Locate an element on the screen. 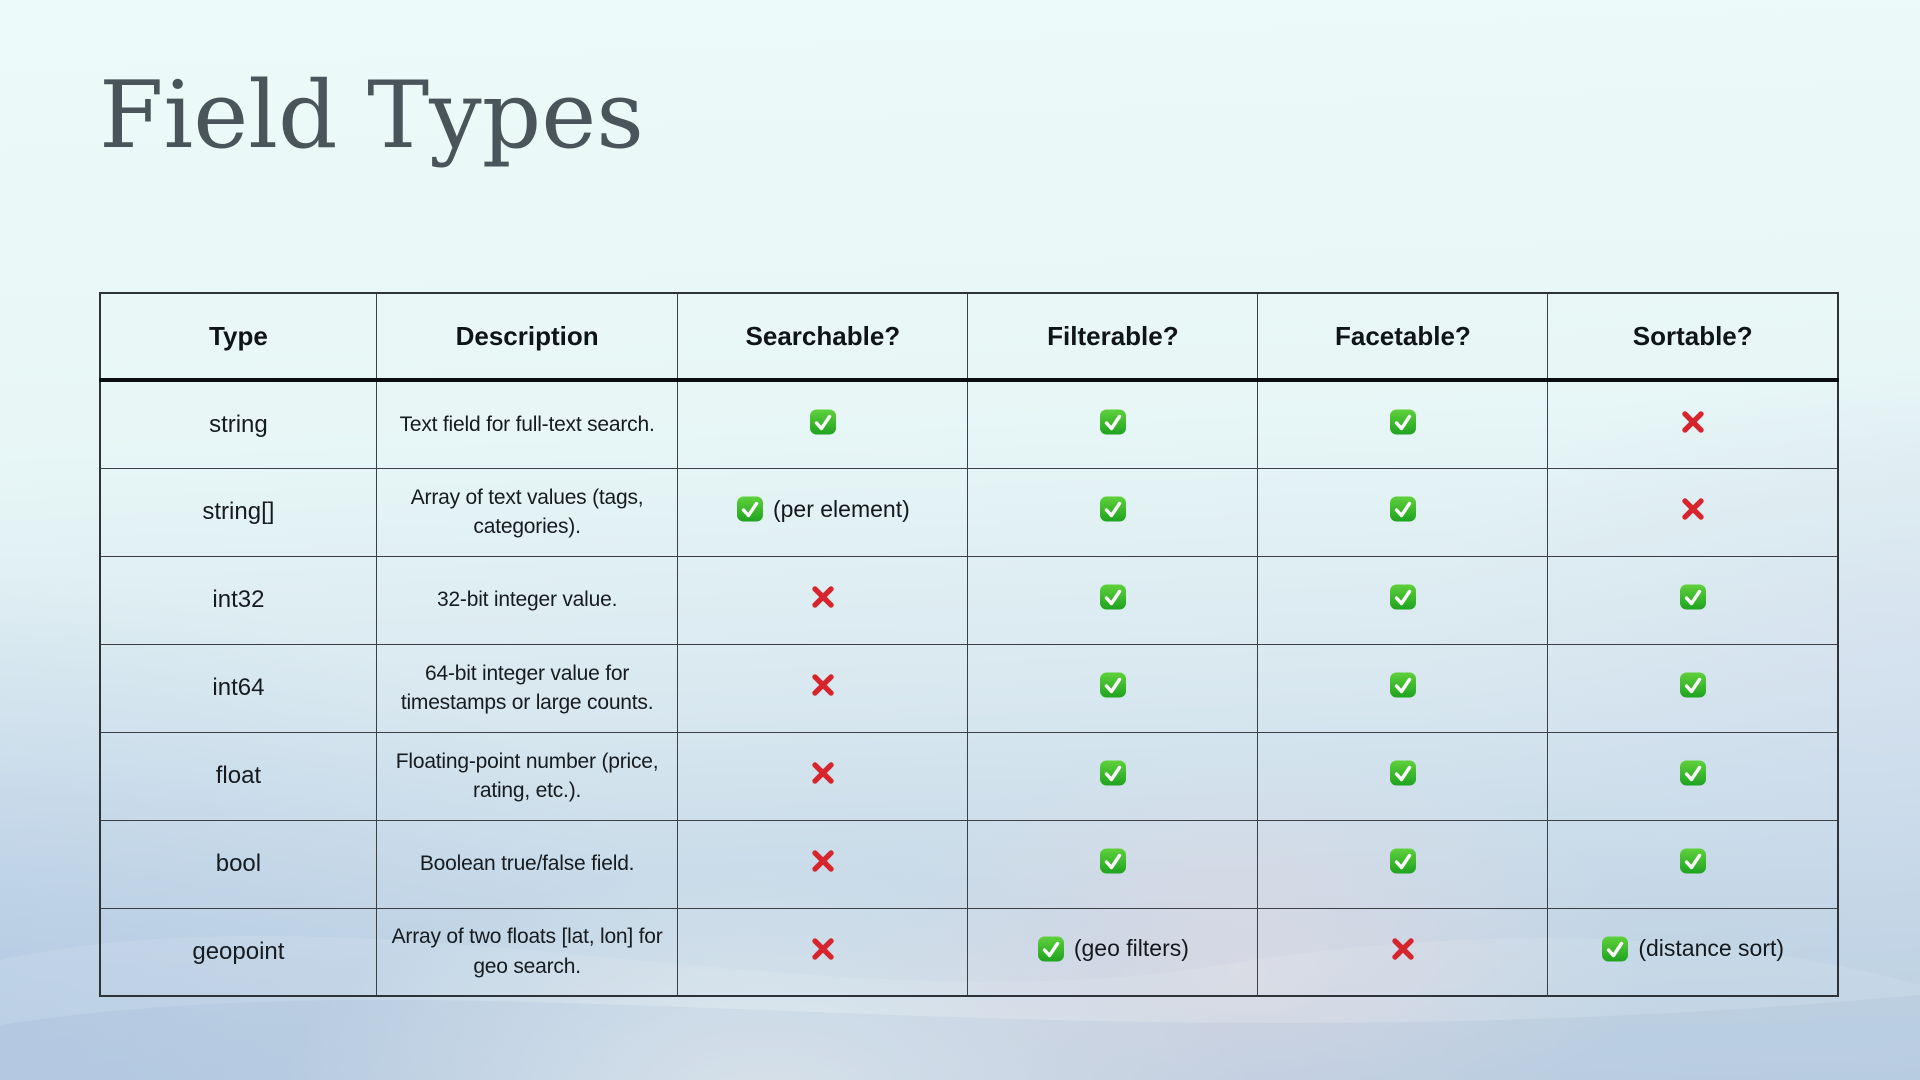 This screenshot has height=1080, width=1920. mark-note: (geo filters) is located at coordinates (1131, 948).